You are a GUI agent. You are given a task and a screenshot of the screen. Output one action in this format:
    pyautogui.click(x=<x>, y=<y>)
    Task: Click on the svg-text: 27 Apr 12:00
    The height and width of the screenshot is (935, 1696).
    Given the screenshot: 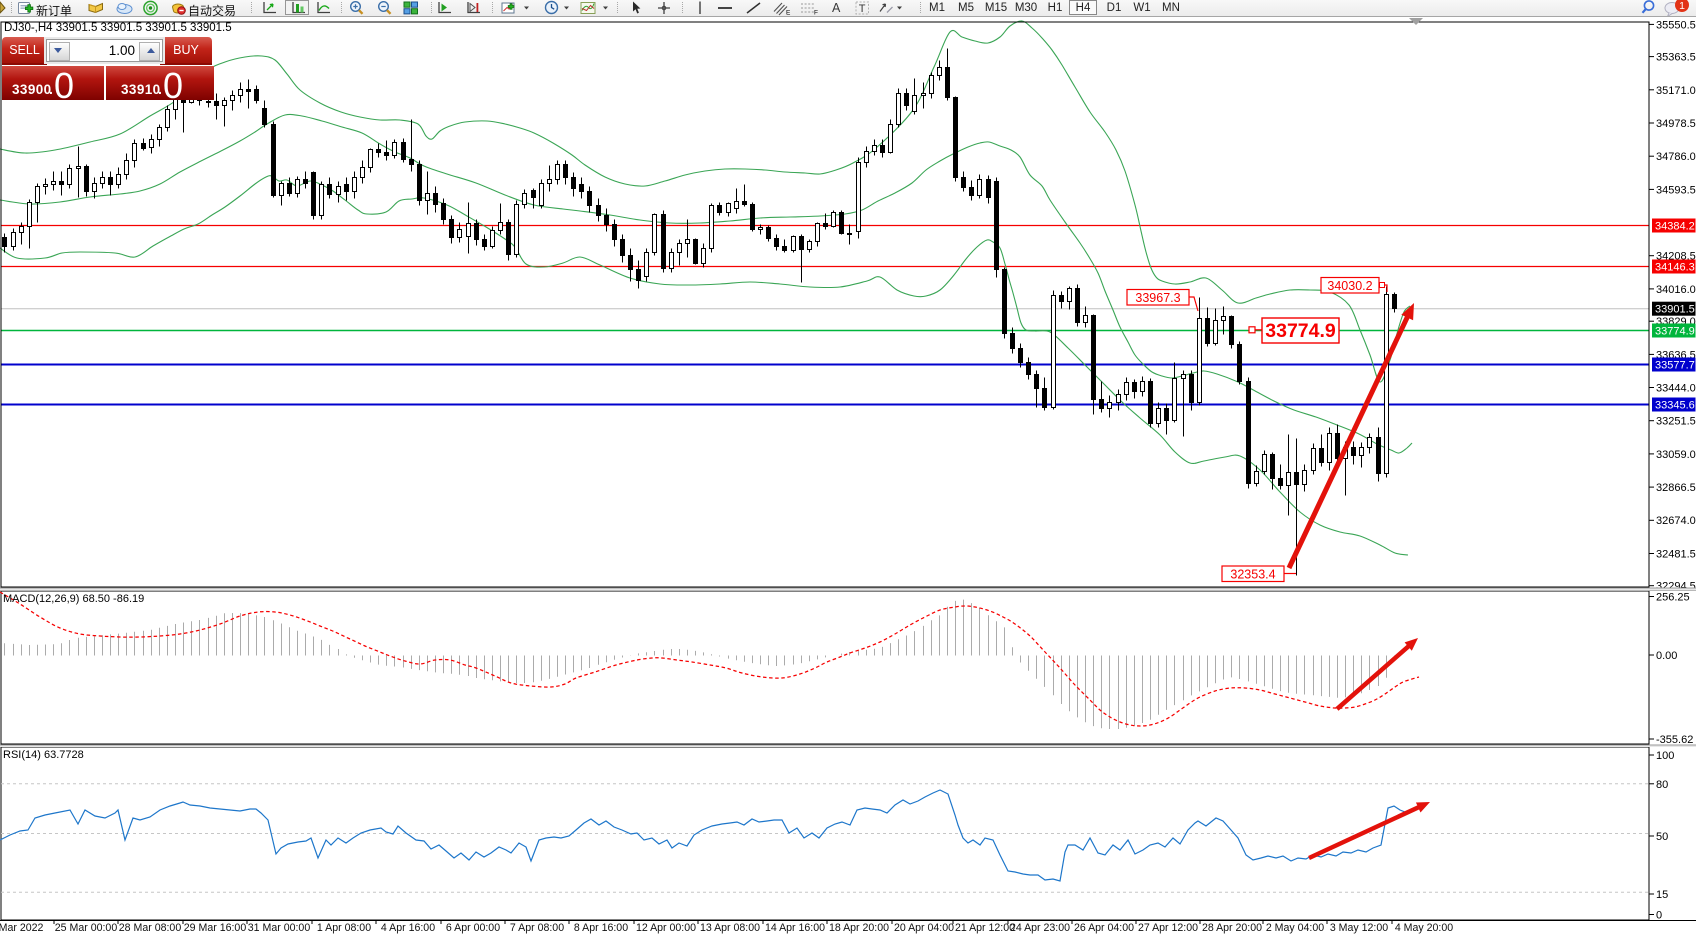 What is the action you would take?
    pyautogui.click(x=1168, y=928)
    